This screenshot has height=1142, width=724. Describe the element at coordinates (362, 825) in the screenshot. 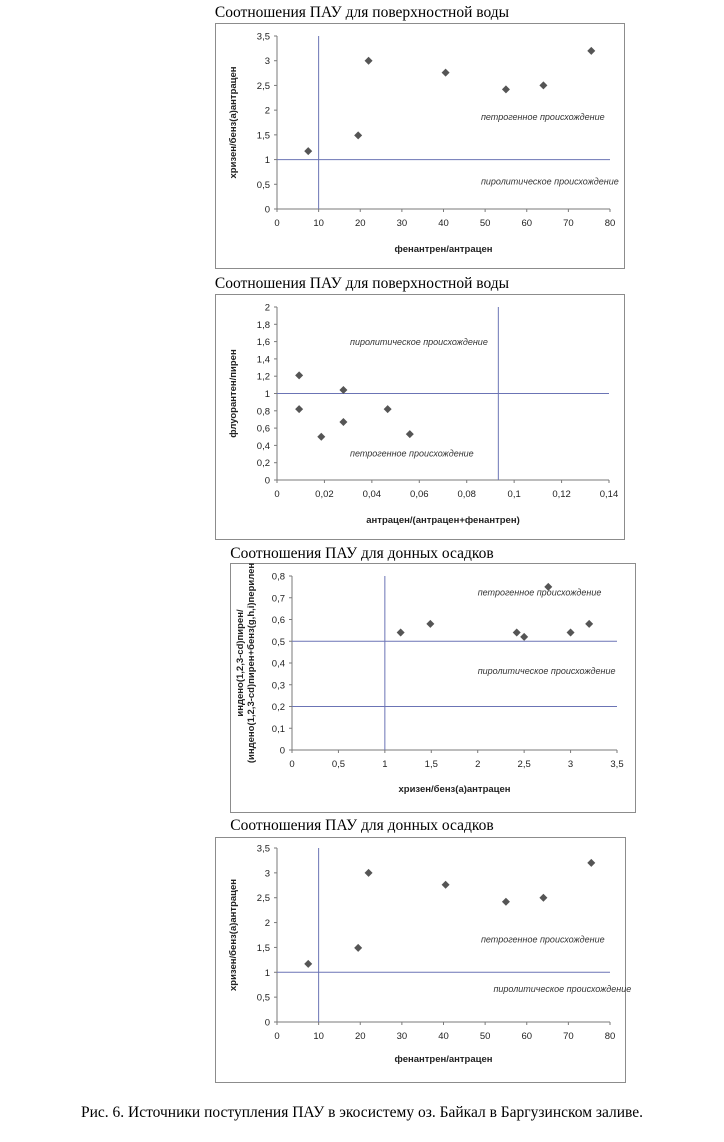

I see `chart-4-title: Соотношения ПАУ для донных осадков` at that location.